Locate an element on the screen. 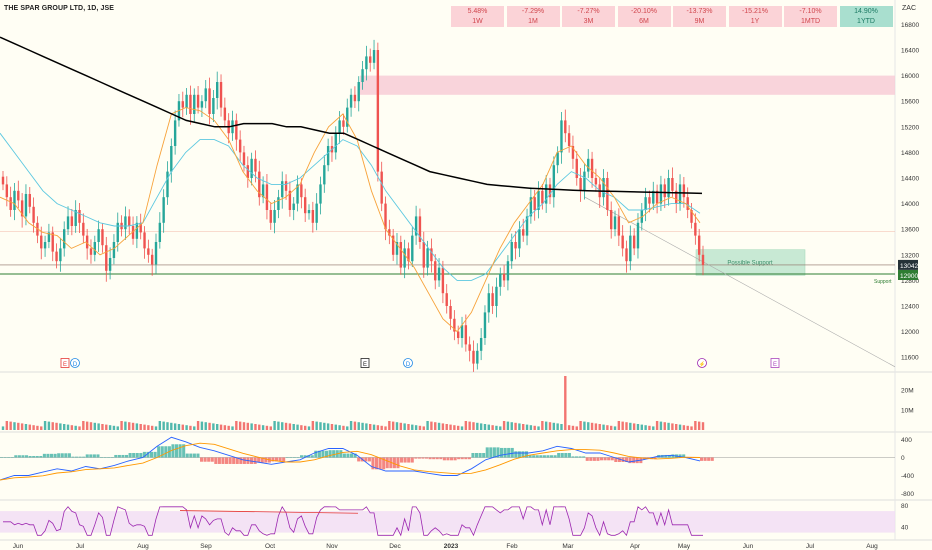 The image size is (932, 550). perf-box-3m: -7.27% 3M is located at coordinates (588, 16).